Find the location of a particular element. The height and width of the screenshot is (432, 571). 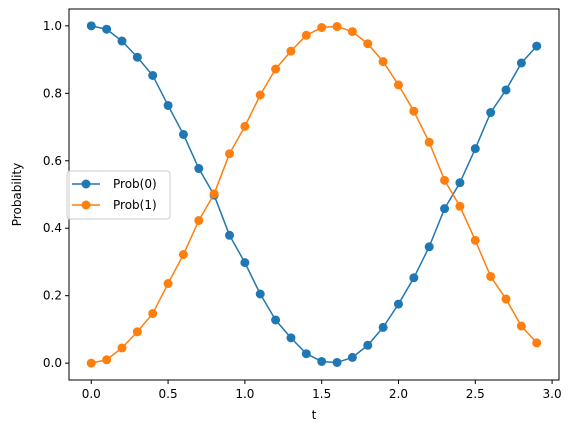

legend-label: Prob(0) is located at coordinates (135, 184).